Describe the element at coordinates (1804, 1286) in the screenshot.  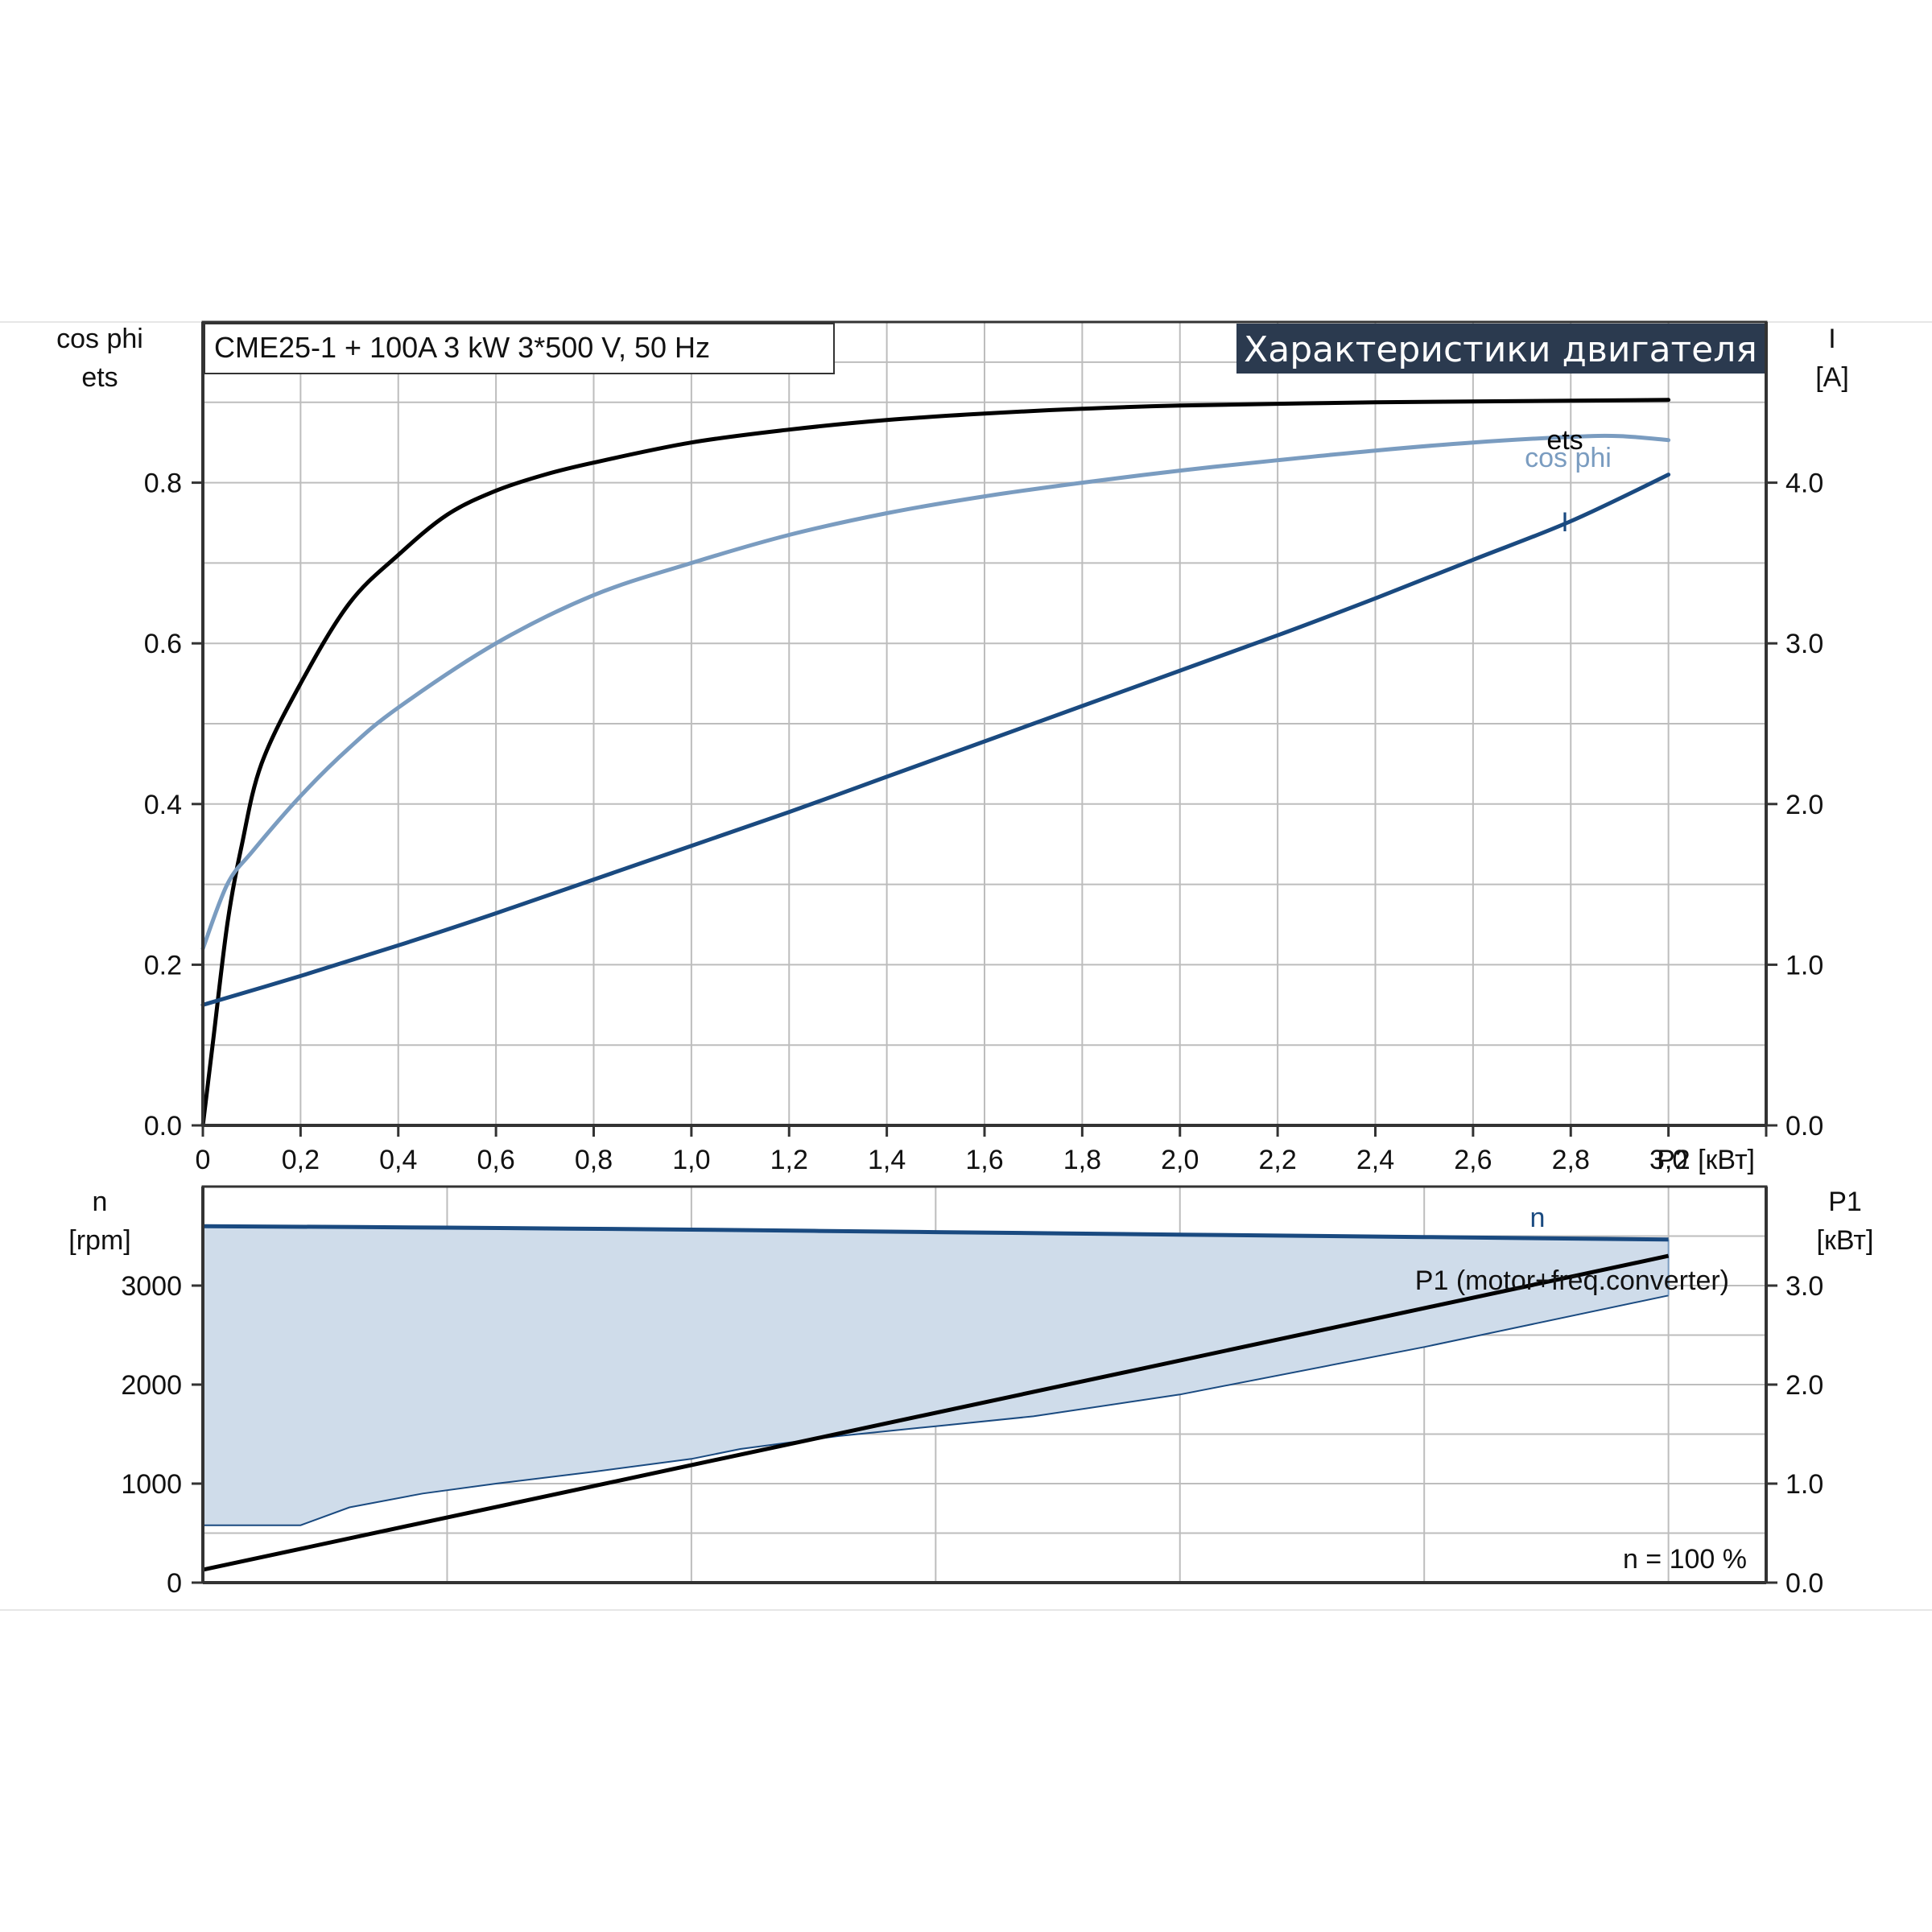
I see `bottom-right-tick-label: 3.0` at that location.